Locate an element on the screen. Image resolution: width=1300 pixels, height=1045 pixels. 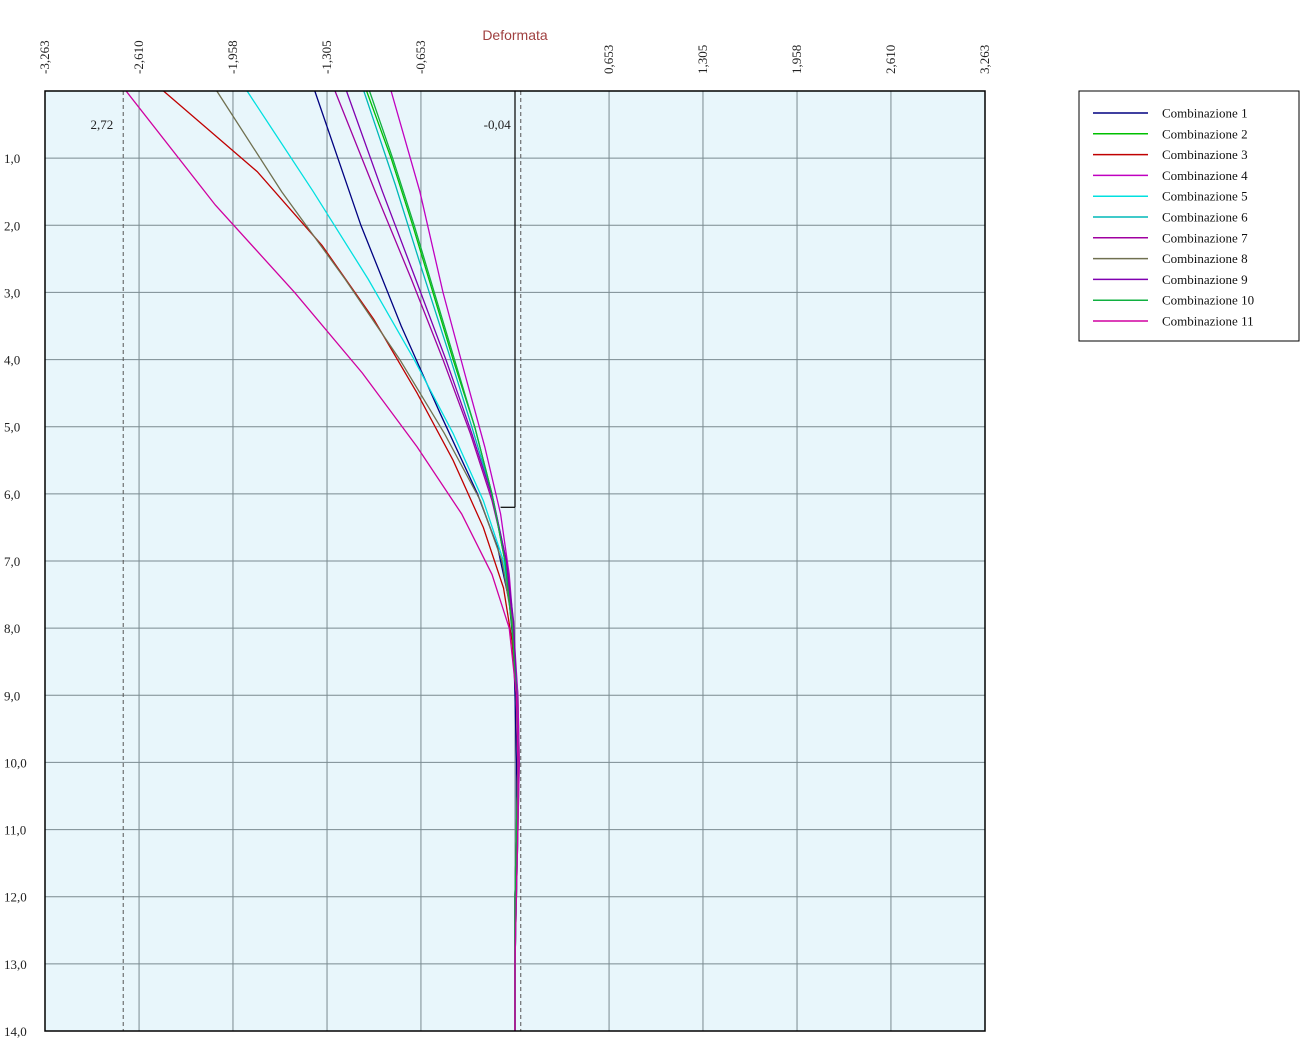
legend-label: Combinazione 9 is located at coordinates (1205, 279).